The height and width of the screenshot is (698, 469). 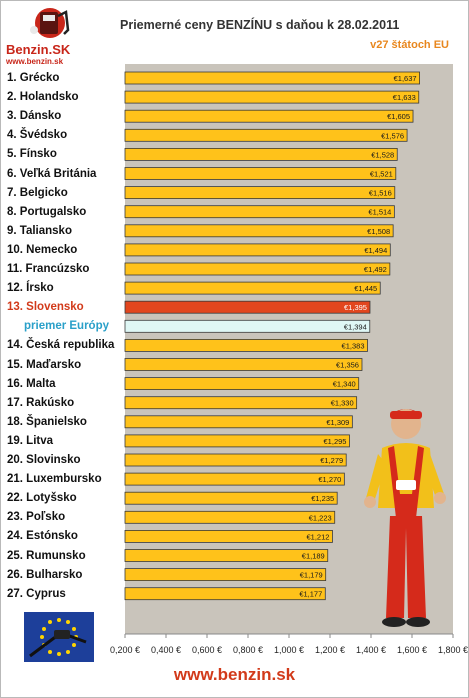 I want to click on category-label: 3. Dánsko, so click(x=34, y=116).